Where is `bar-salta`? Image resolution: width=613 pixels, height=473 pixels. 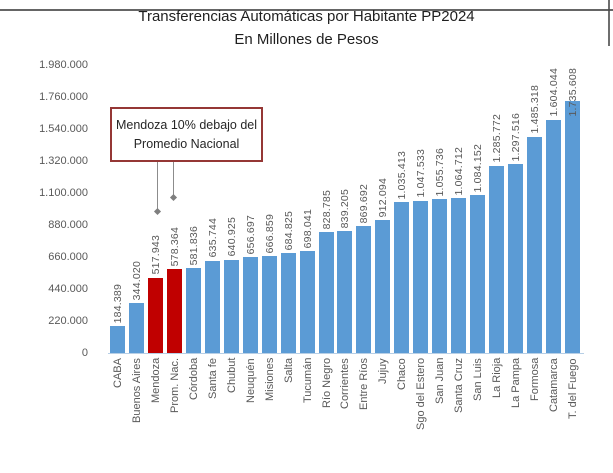 bar-salta is located at coordinates (288, 303).